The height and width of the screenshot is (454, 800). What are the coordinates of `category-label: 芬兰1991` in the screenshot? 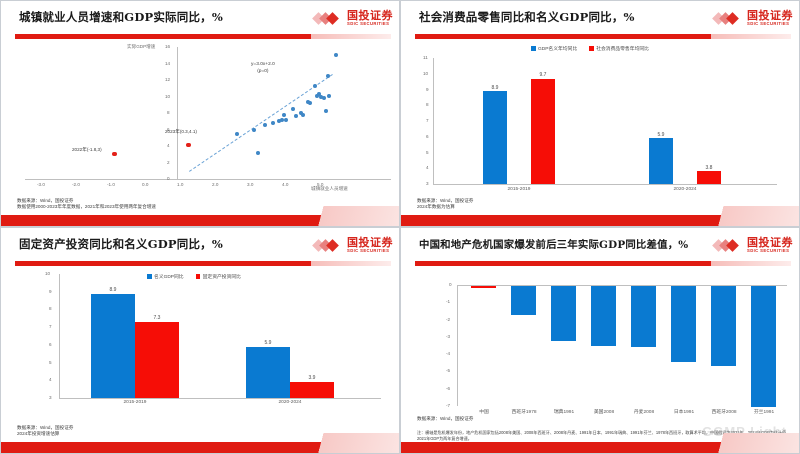 It's located at (764, 412).